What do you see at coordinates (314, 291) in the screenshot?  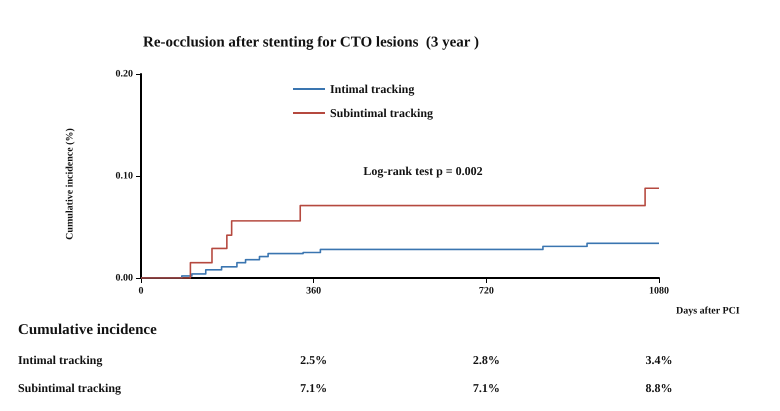 I see `x-tick-label: 360` at bounding box center [314, 291].